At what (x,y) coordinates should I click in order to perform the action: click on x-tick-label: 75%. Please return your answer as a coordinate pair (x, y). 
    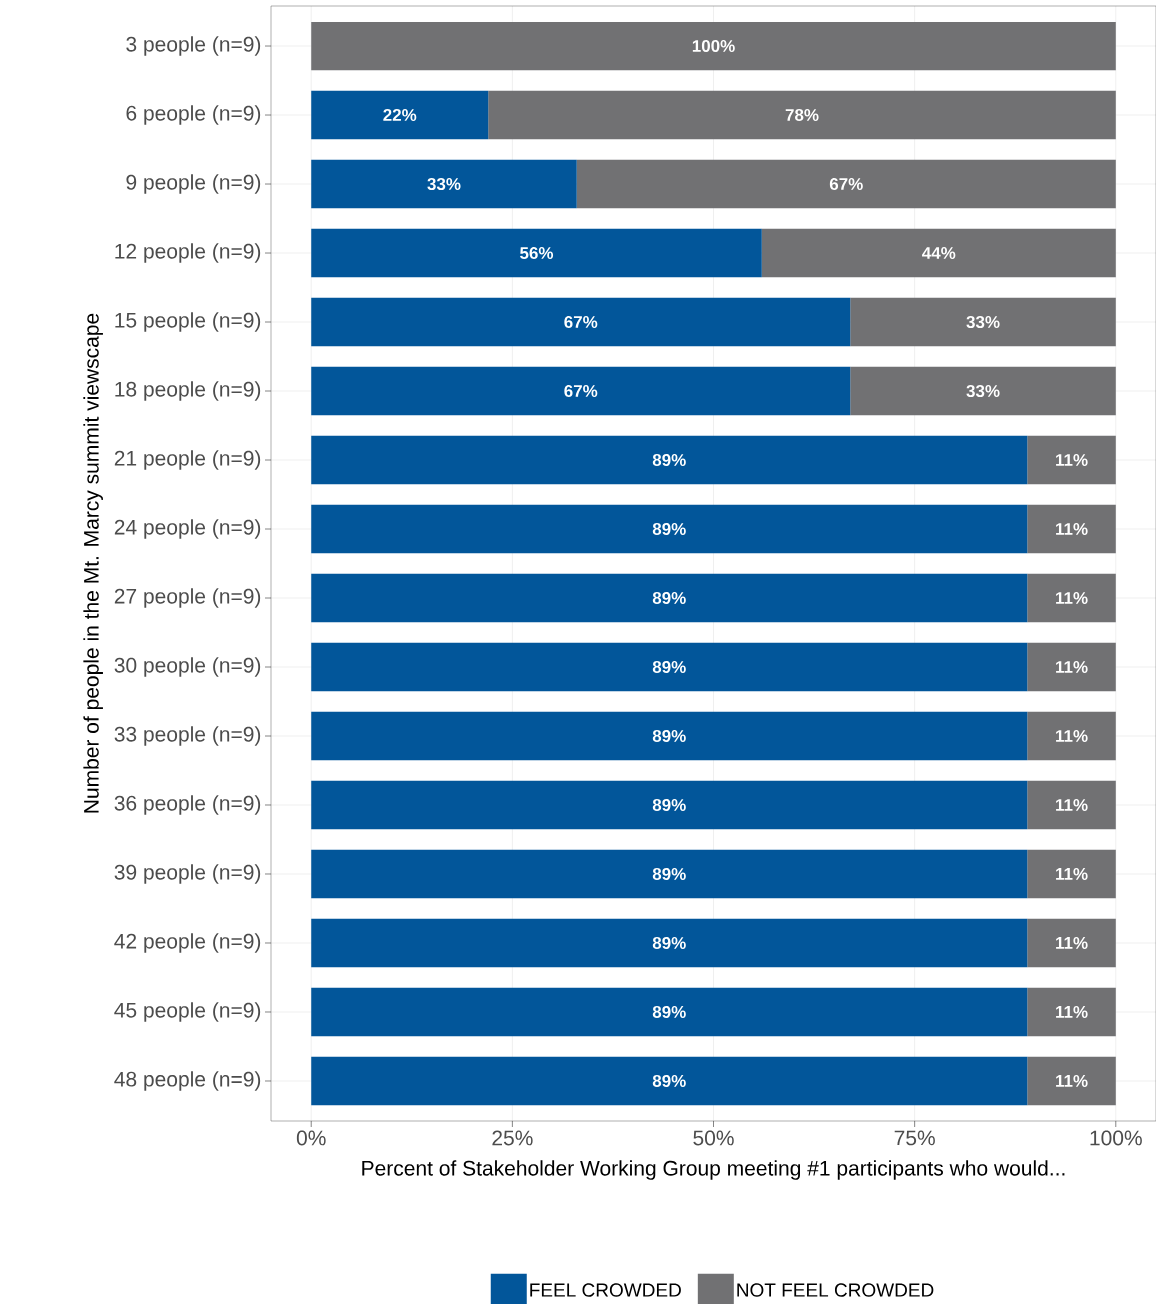
    Looking at the image, I should click on (914, 1138).